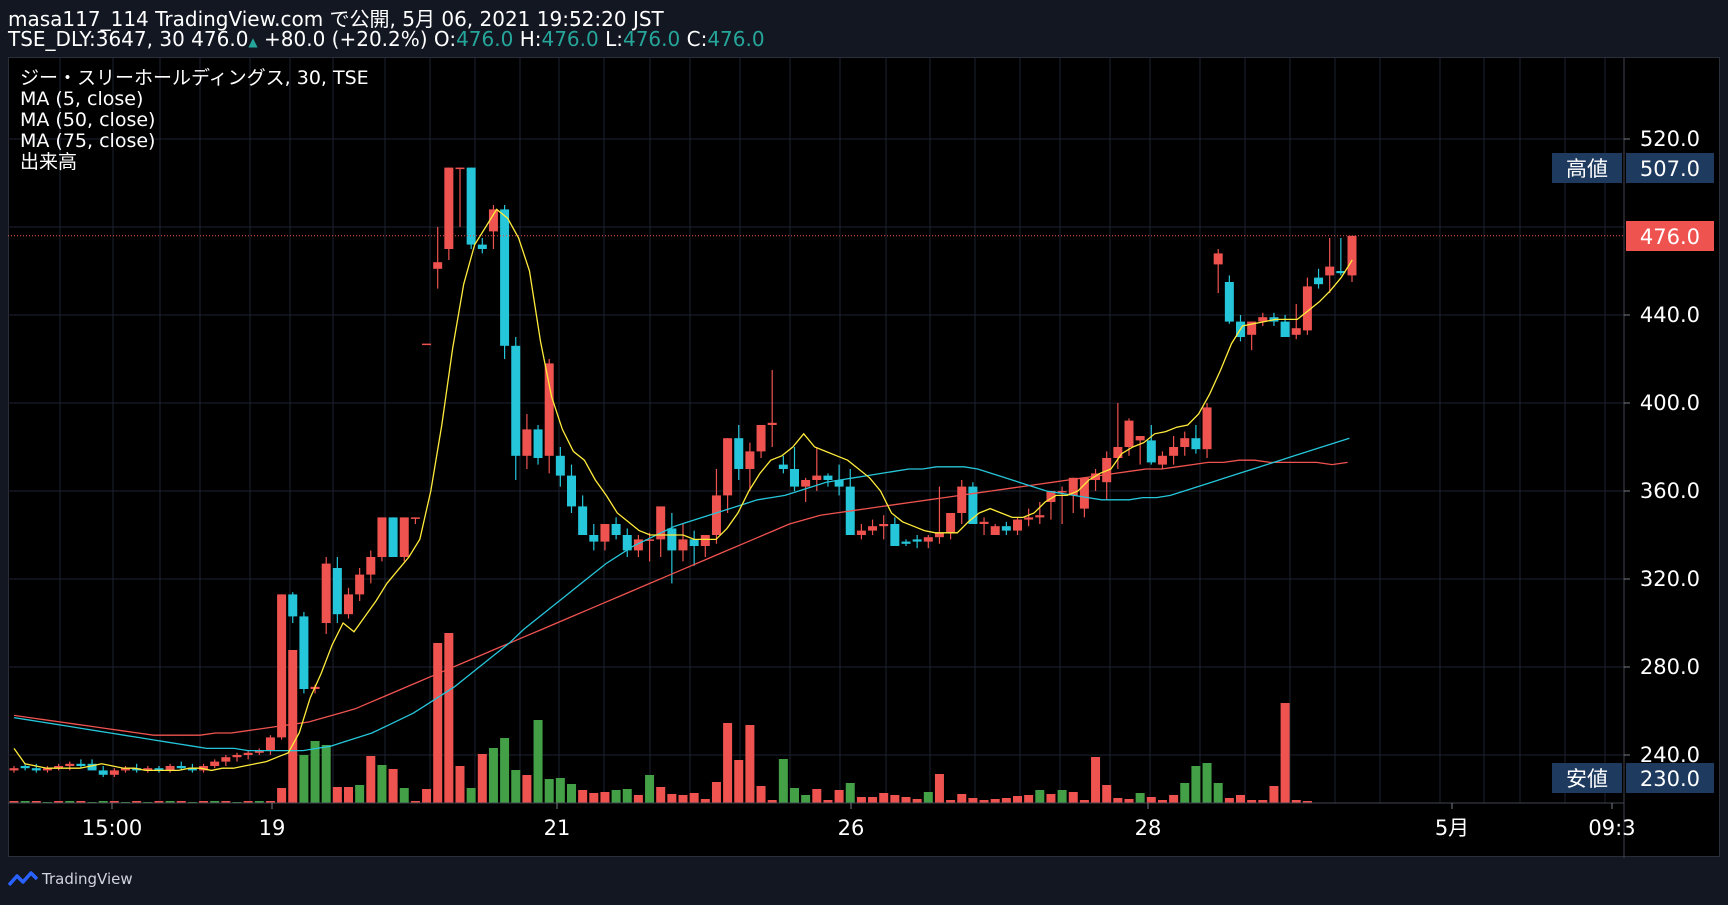  I want to click on low-badge: 安値 230.0, so click(1633, 778).